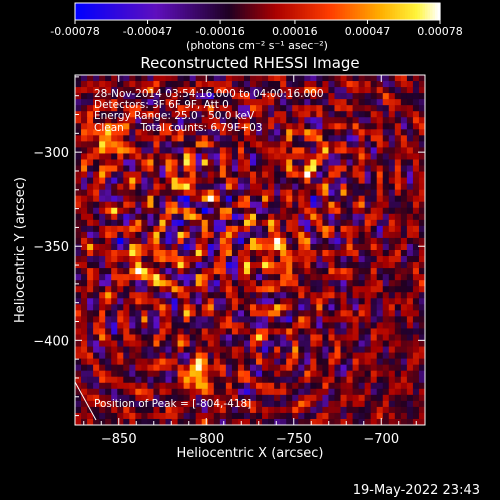 The image size is (500, 500). What do you see at coordinates (219, 31) in the screenshot?
I see `colorbar-tick-label: -0.00016` at bounding box center [219, 31].